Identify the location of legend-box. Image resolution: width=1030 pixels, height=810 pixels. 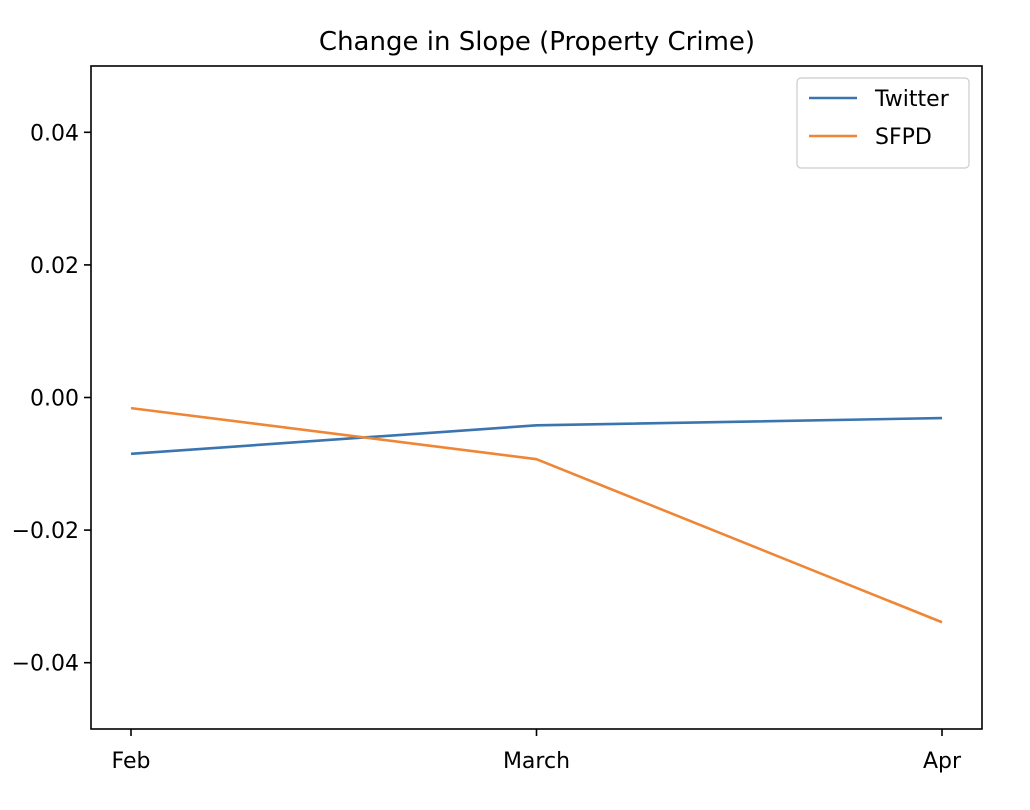
(883, 123).